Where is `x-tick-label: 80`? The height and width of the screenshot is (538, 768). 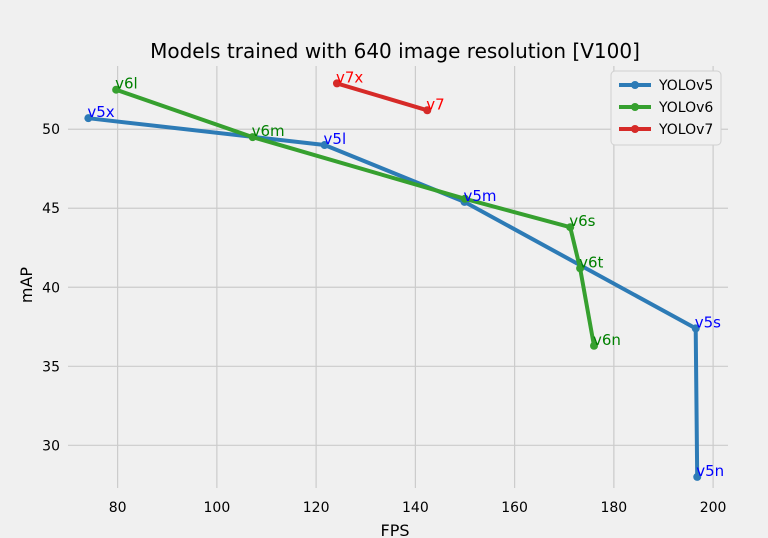
x-tick-label: 80 is located at coordinates (118, 508).